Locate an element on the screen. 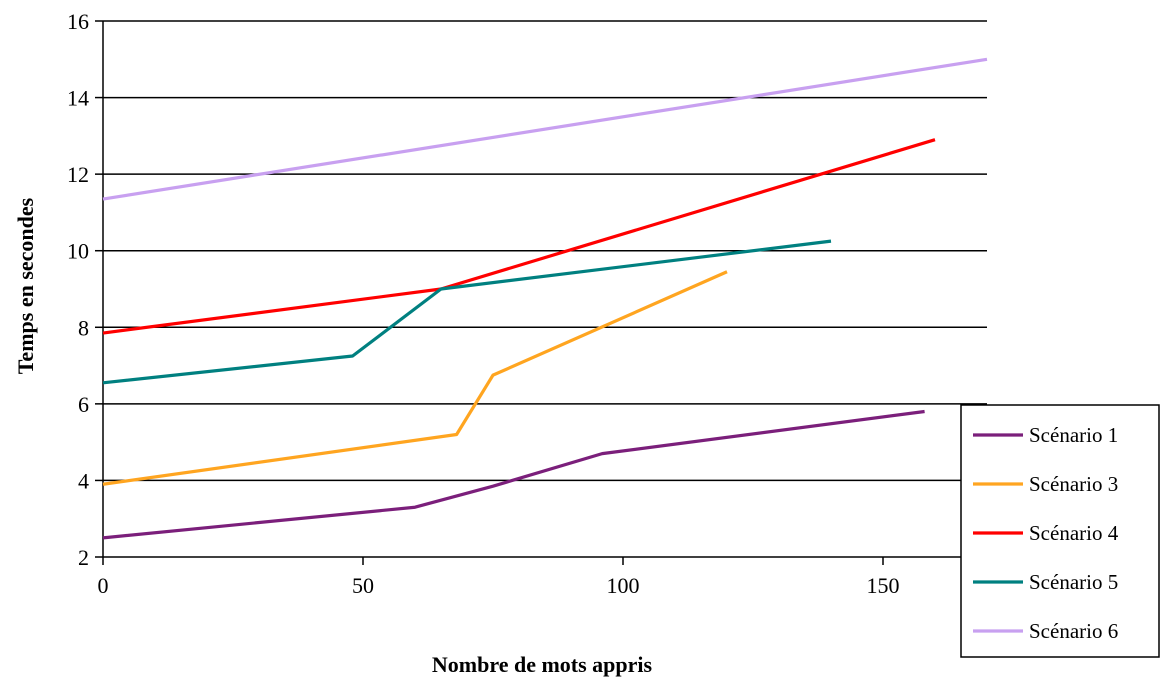  x-tick-label: 50 is located at coordinates (363, 585).